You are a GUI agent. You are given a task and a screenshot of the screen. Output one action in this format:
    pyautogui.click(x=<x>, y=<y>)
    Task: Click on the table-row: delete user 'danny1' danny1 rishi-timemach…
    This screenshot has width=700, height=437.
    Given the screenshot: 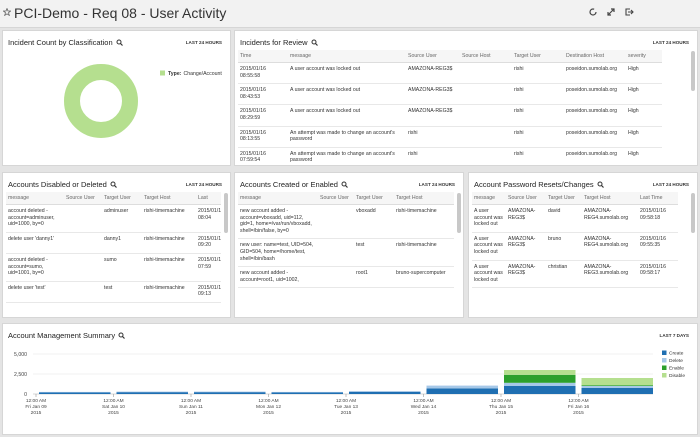 What is the action you would take?
    pyautogui.click(x=113, y=243)
    